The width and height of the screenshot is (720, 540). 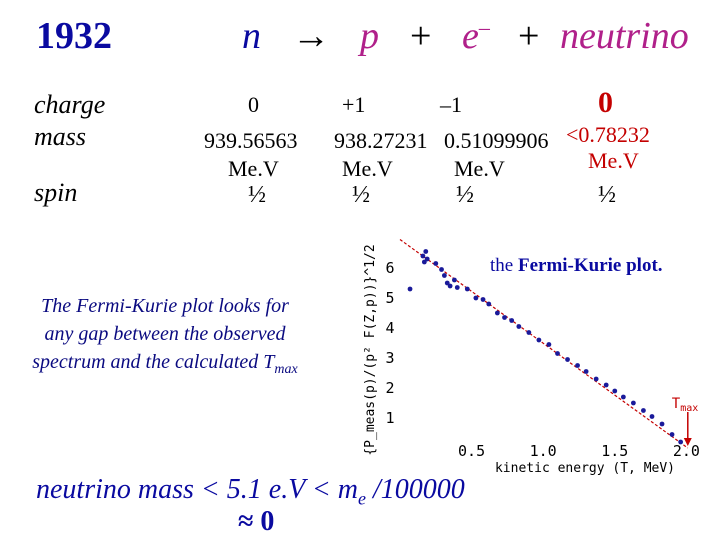 I want to click on proton-symbol: p, so click(x=369, y=36).